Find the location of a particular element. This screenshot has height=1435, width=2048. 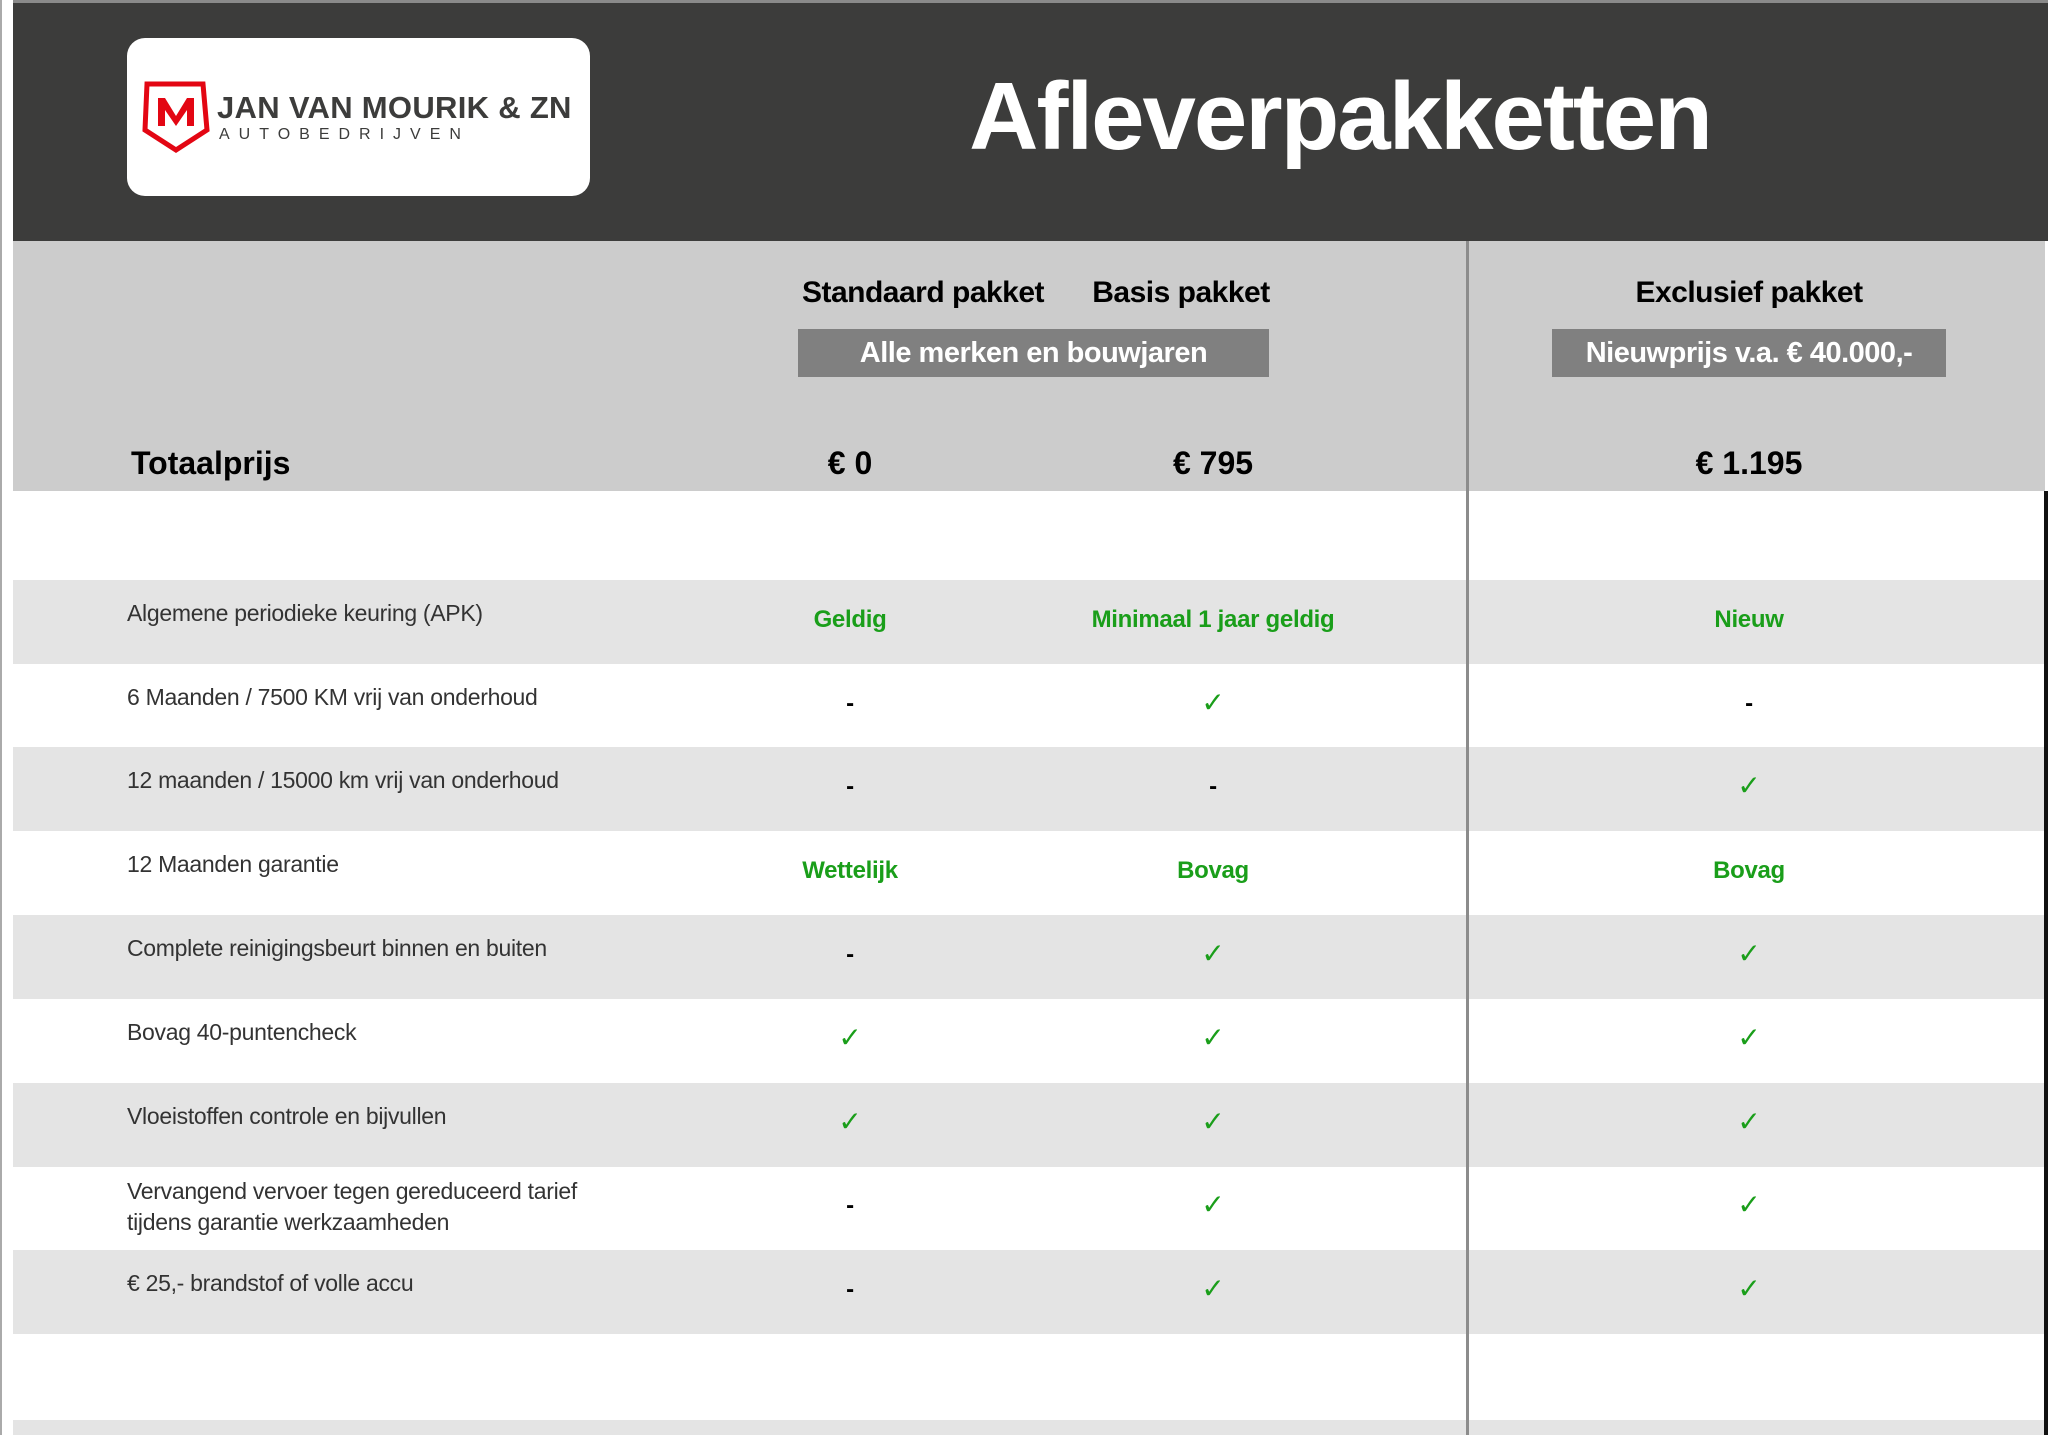

banner-new-price: Nieuwprijs v.a. € 40.000,- is located at coordinates (1749, 353).